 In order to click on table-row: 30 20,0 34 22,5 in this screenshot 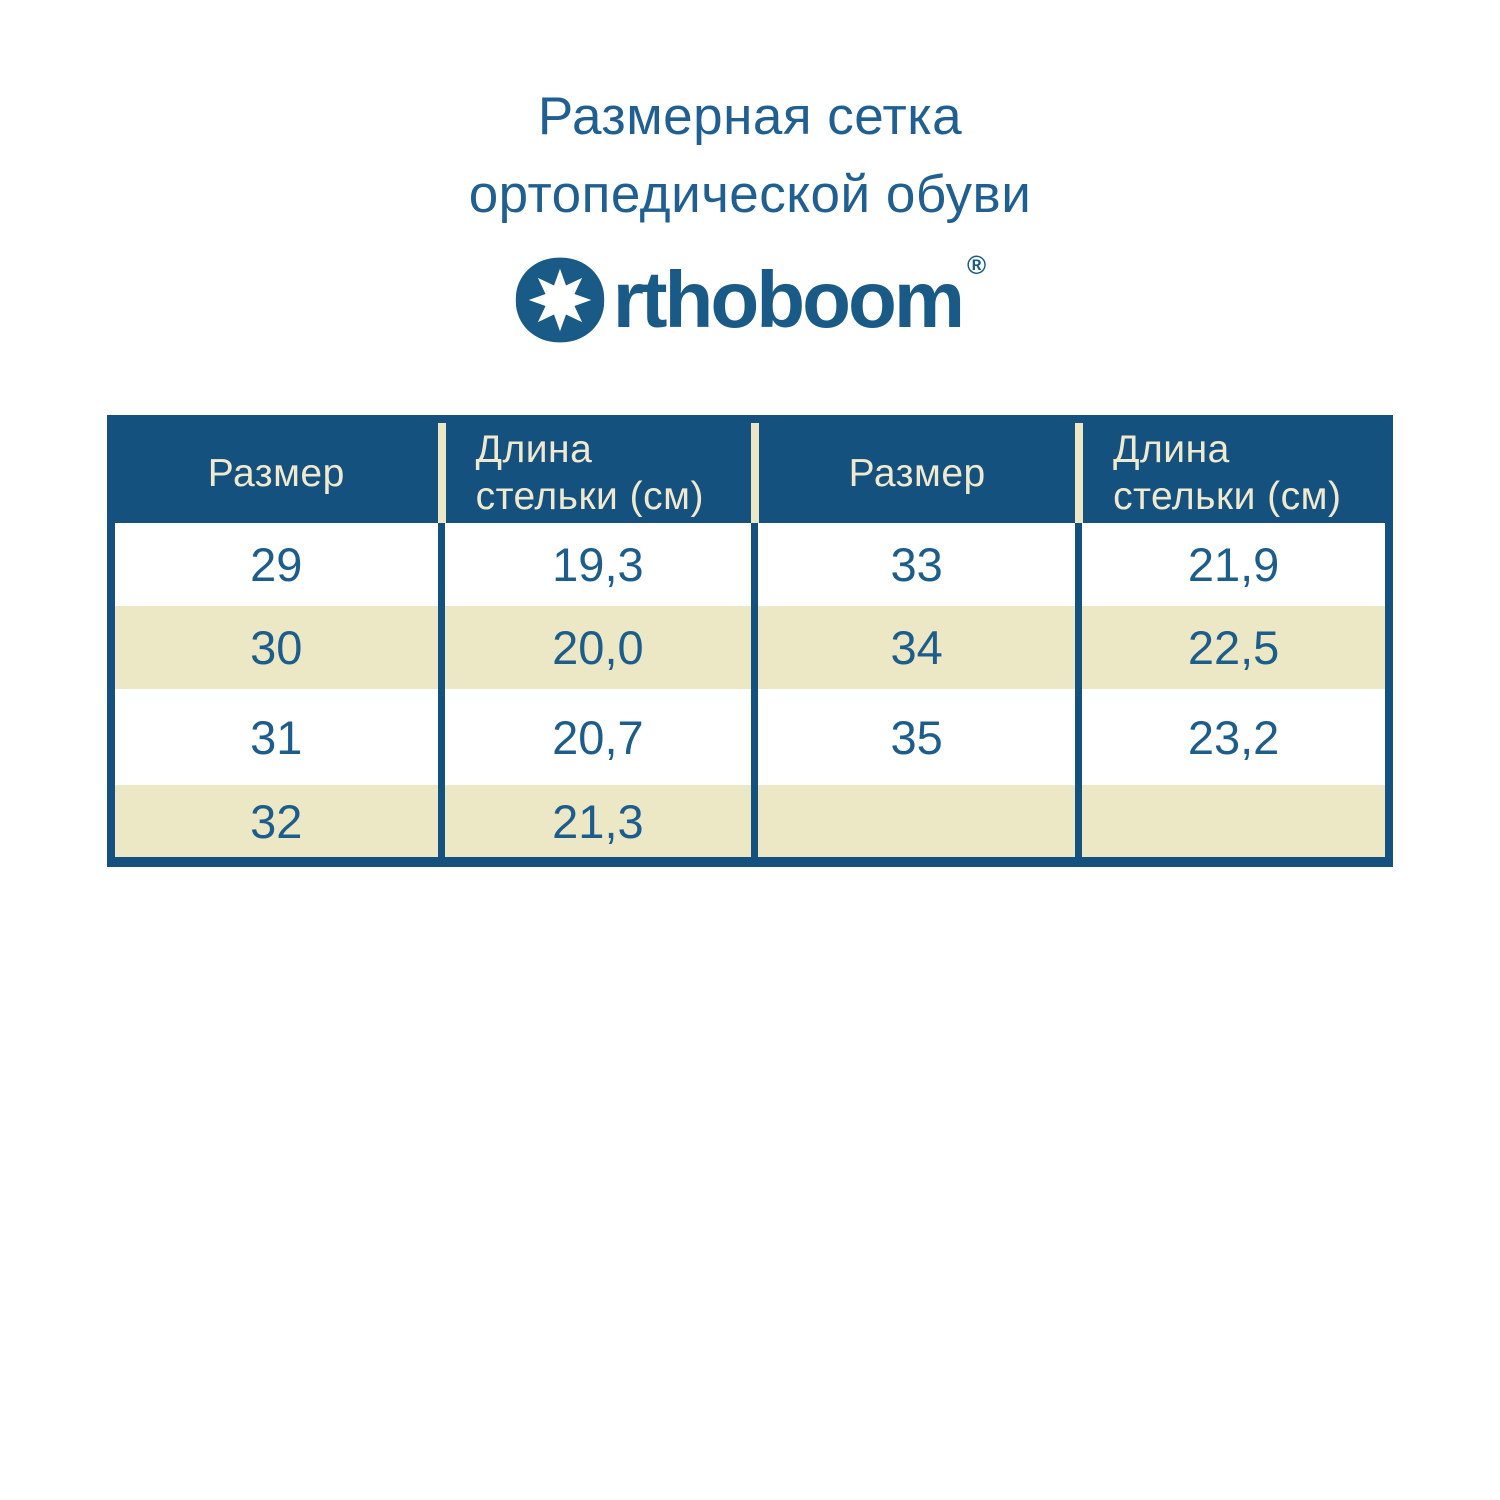, I will do `click(750, 647)`.